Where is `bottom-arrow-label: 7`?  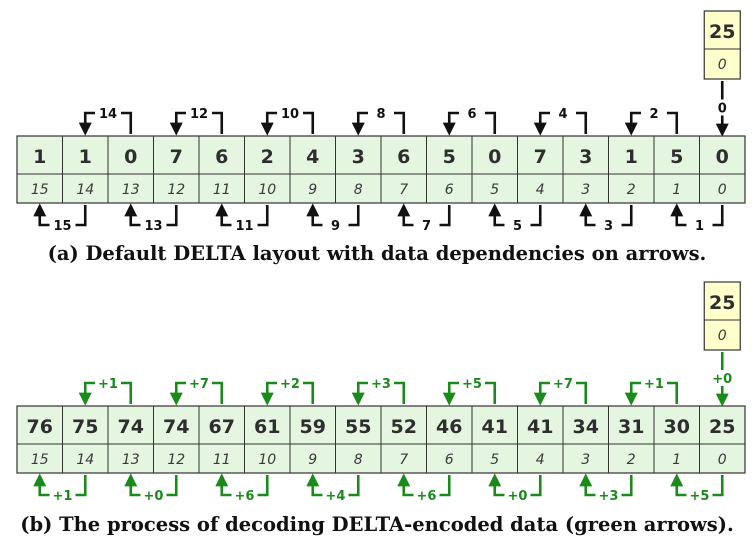 bottom-arrow-label: 7 is located at coordinates (426, 226).